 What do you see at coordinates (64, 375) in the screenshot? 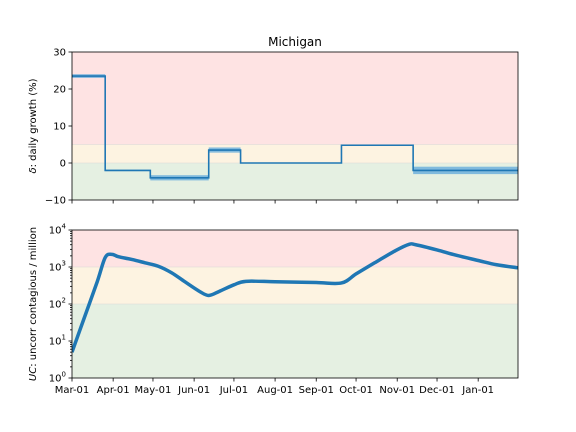
I see `y-tick-exponent: 0` at bounding box center [64, 375].